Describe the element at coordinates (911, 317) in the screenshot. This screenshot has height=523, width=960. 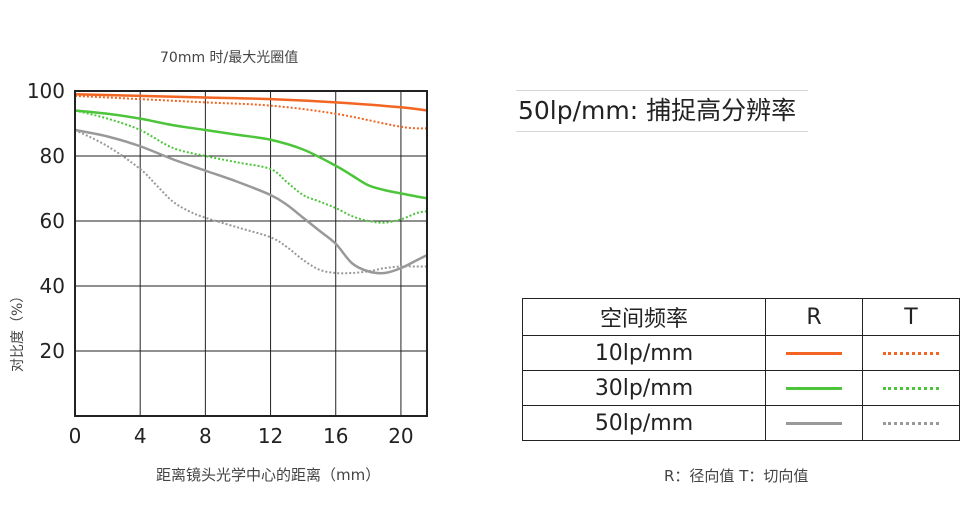
I see `legend-header-t: T` at that location.